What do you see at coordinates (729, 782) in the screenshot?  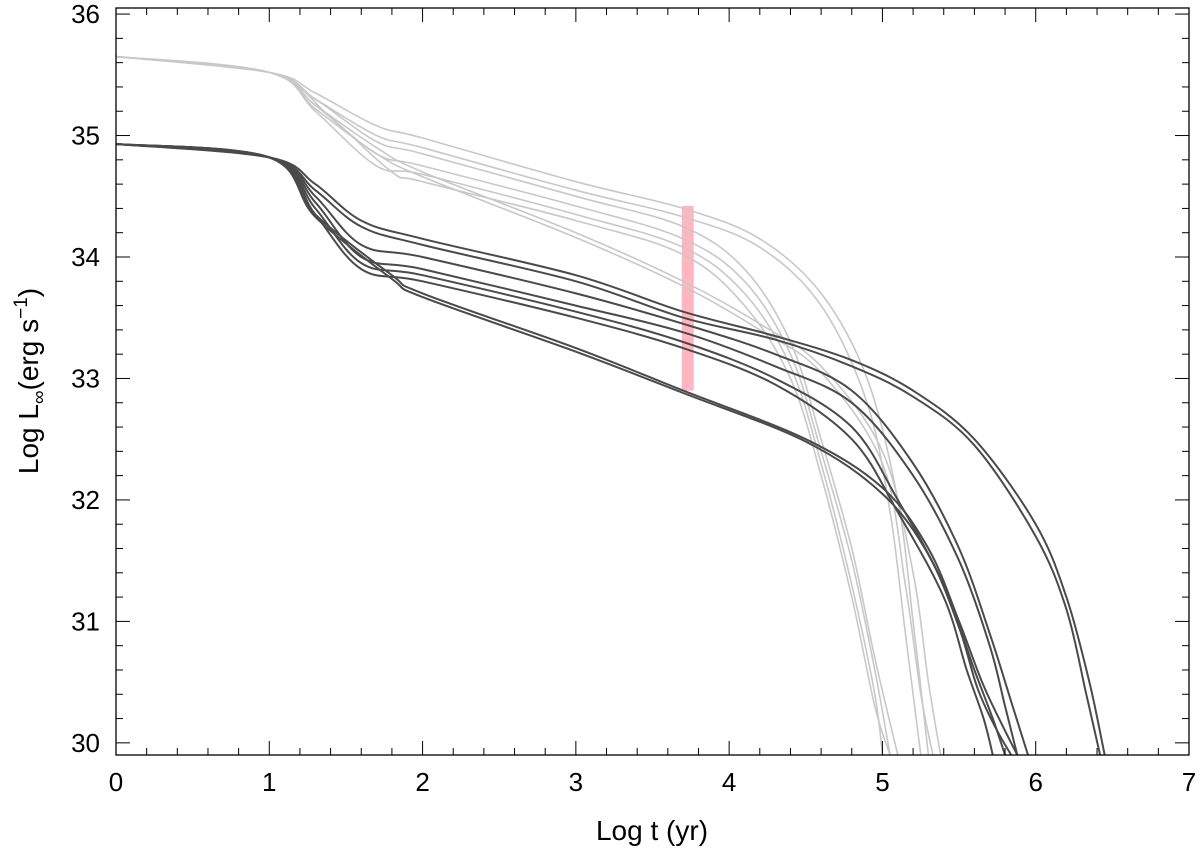 I see `x-tick-label: 4` at bounding box center [729, 782].